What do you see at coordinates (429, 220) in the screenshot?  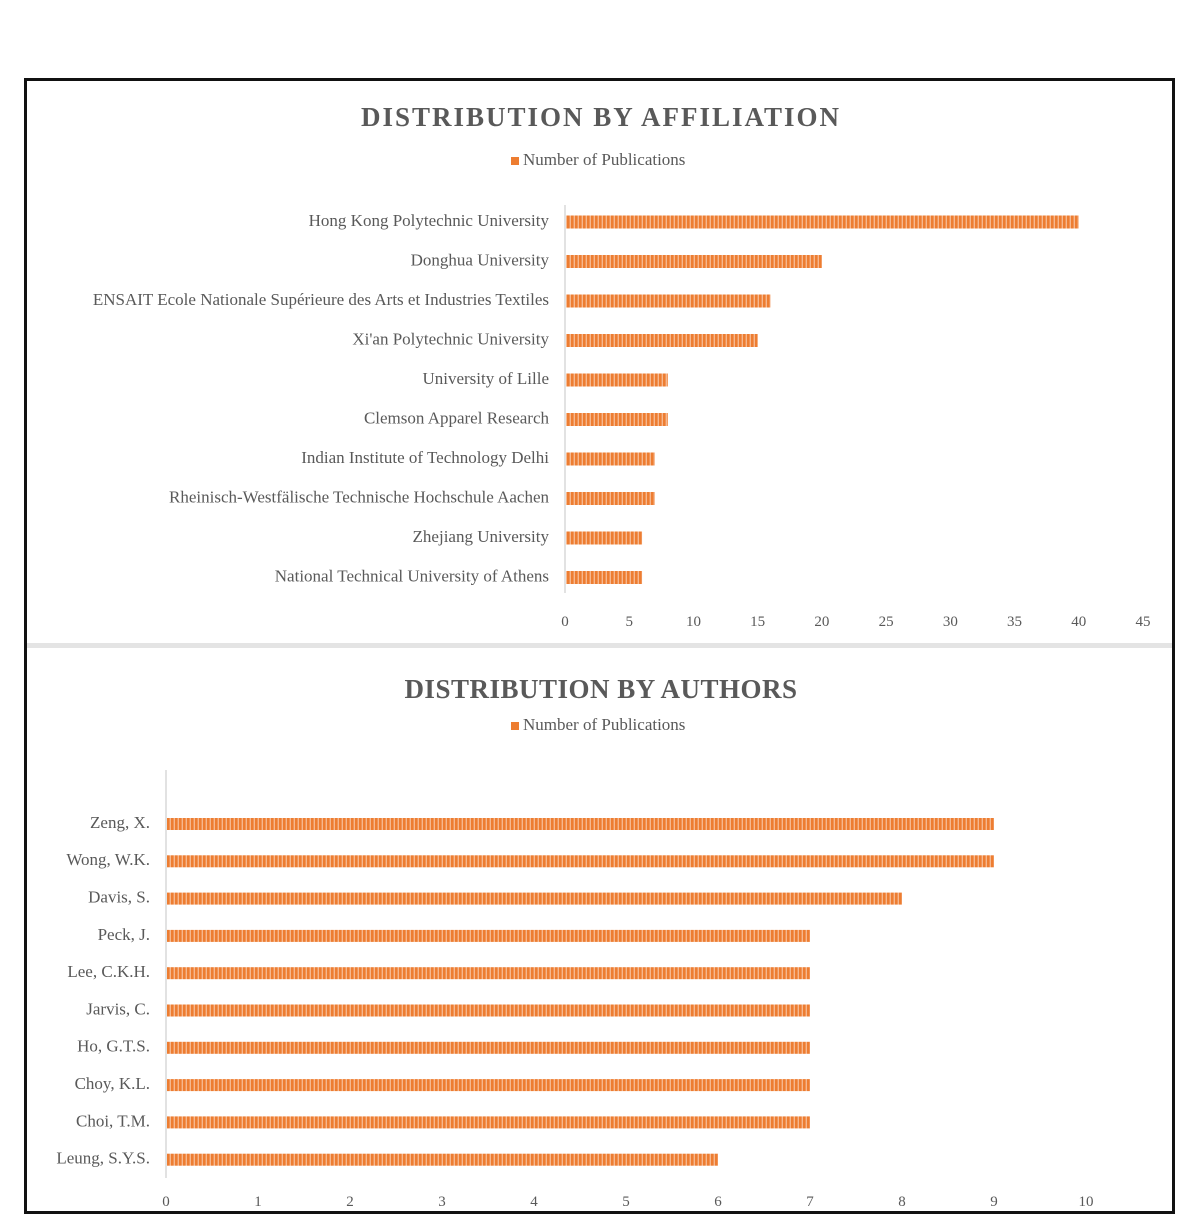 I see `category-label: Hong Kong Polytechnic University` at bounding box center [429, 220].